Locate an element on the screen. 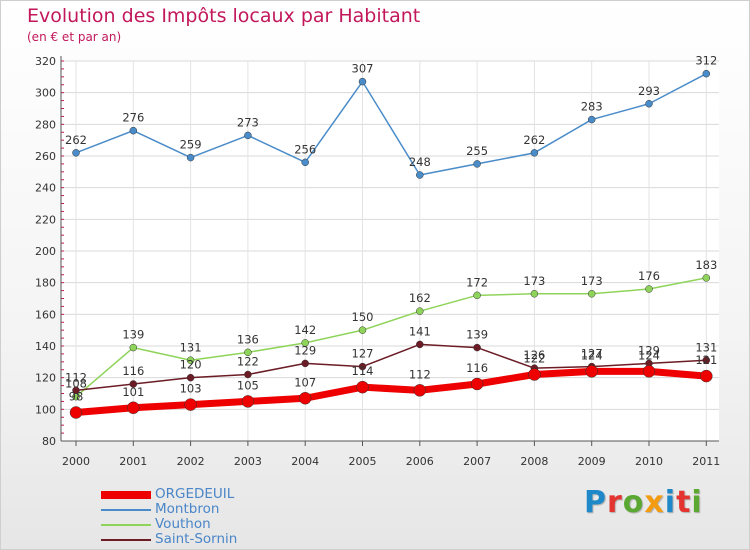  x-tick-label: 2006 is located at coordinates (420, 461).